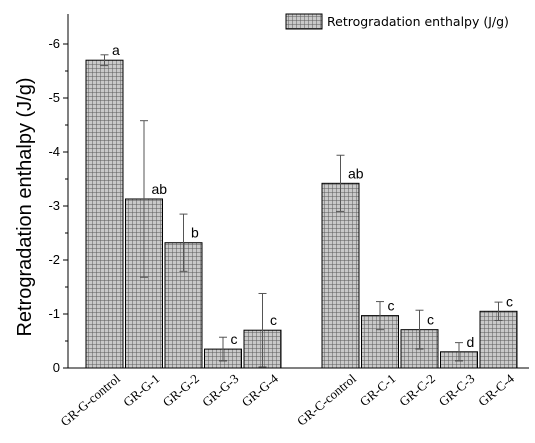 This screenshot has width=535, height=443. I want to click on y-tick-label: -1, so click(54, 313).